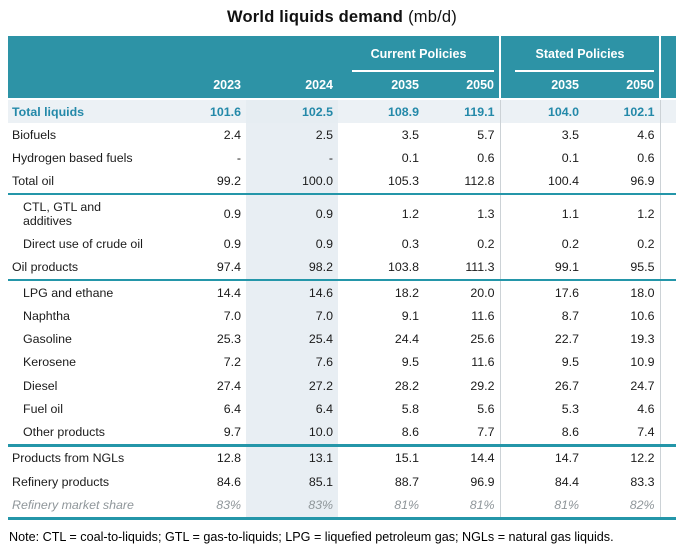 The image size is (684, 544). I want to click on value-cell: 102.1, so click(622, 110).